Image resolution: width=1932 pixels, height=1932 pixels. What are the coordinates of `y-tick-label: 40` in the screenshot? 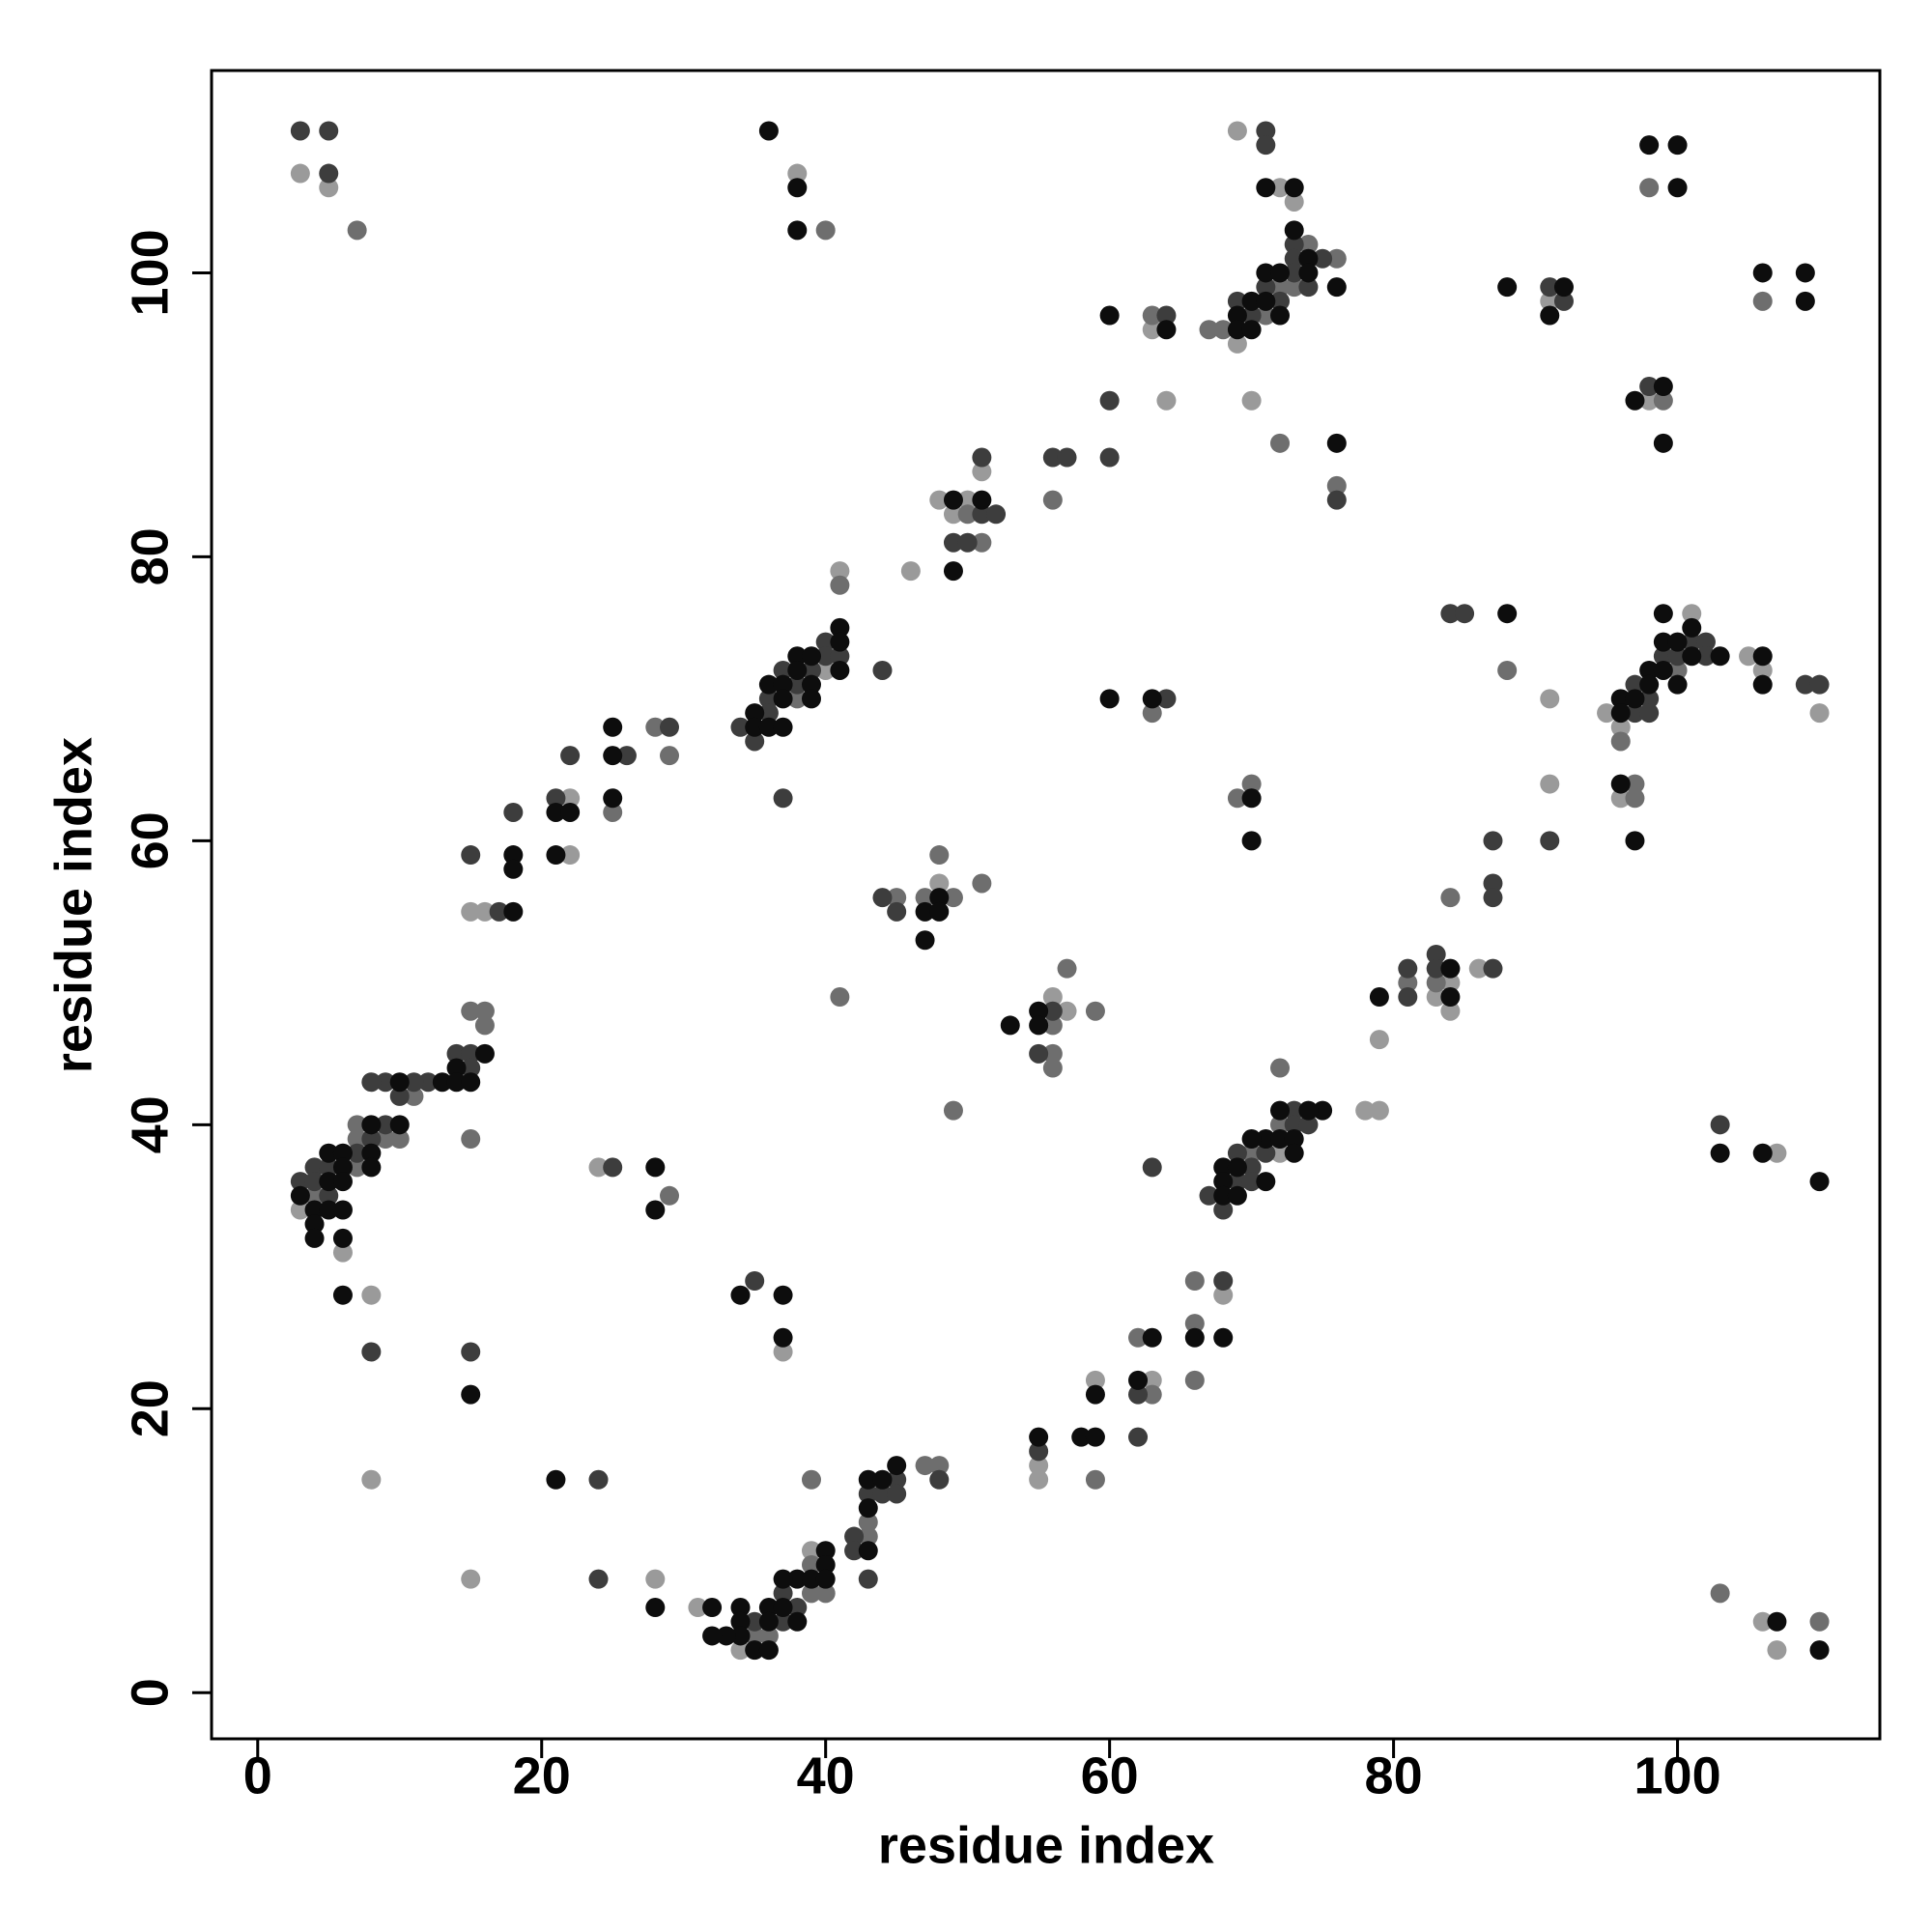 It's located at (150, 1124).